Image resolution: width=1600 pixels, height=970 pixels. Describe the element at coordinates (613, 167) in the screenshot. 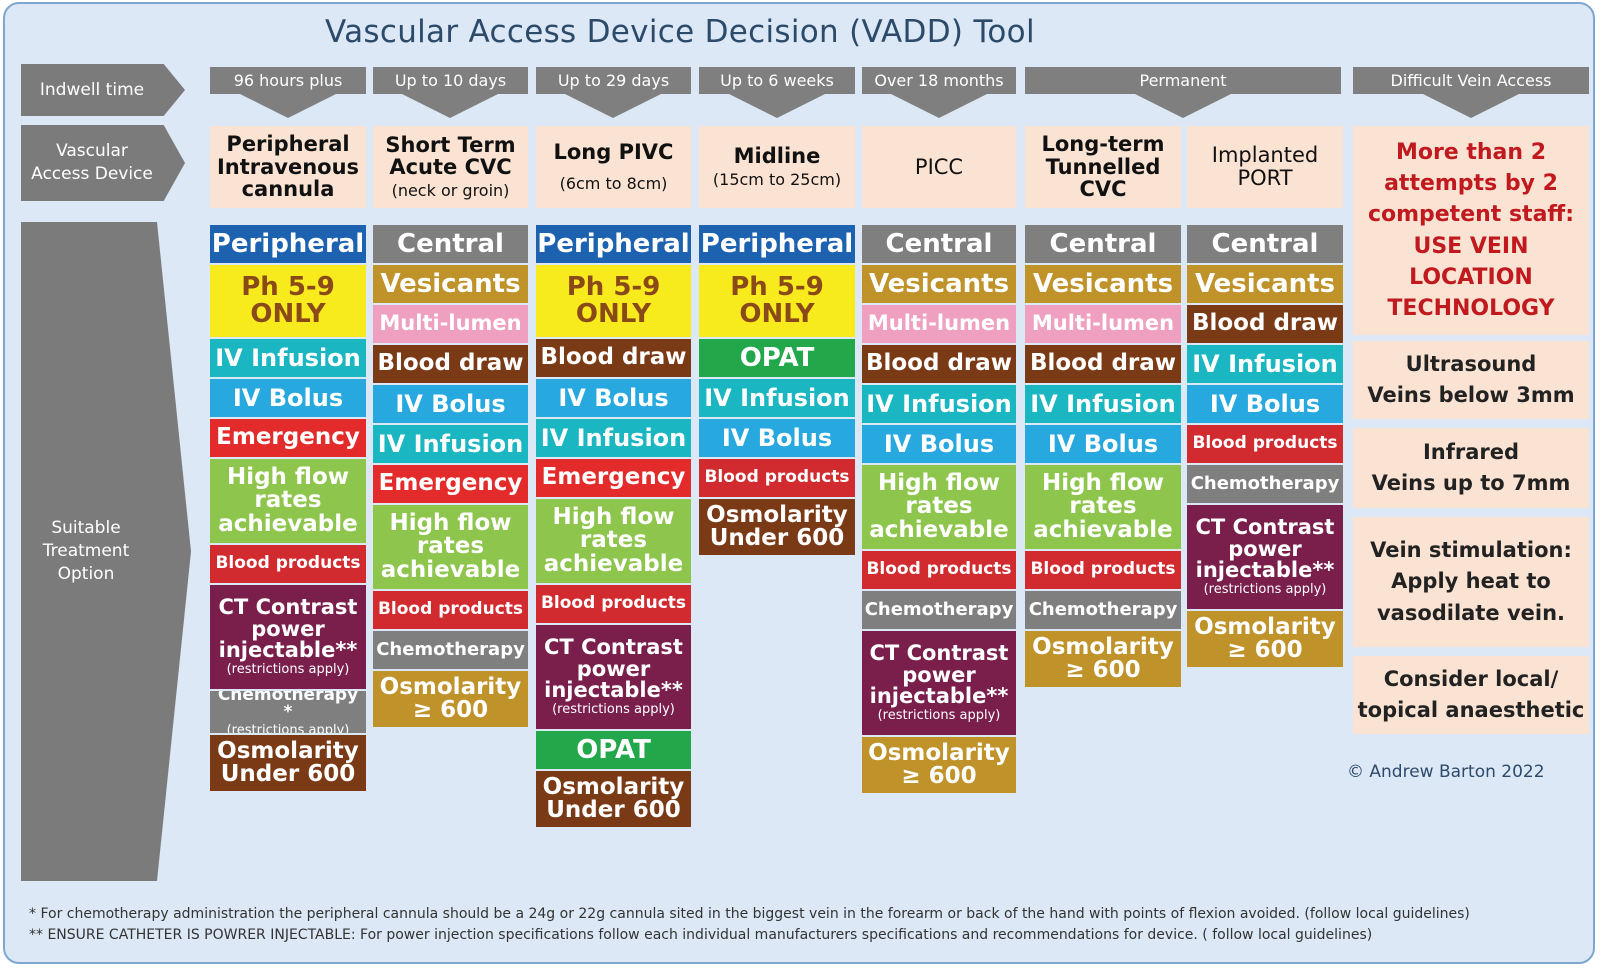

I see `device-long-pivc: Long PIVC (6cm to 8cm)` at that location.